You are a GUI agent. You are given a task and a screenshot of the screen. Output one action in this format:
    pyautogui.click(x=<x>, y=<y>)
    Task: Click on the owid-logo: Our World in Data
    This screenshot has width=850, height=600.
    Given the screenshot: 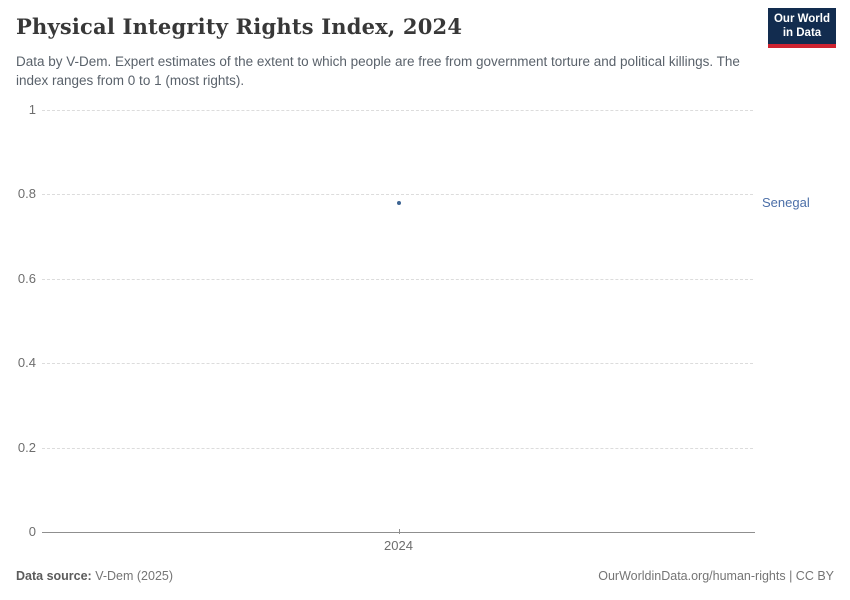 What is the action you would take?
    pyautogui.click(x=802, y=28)
    